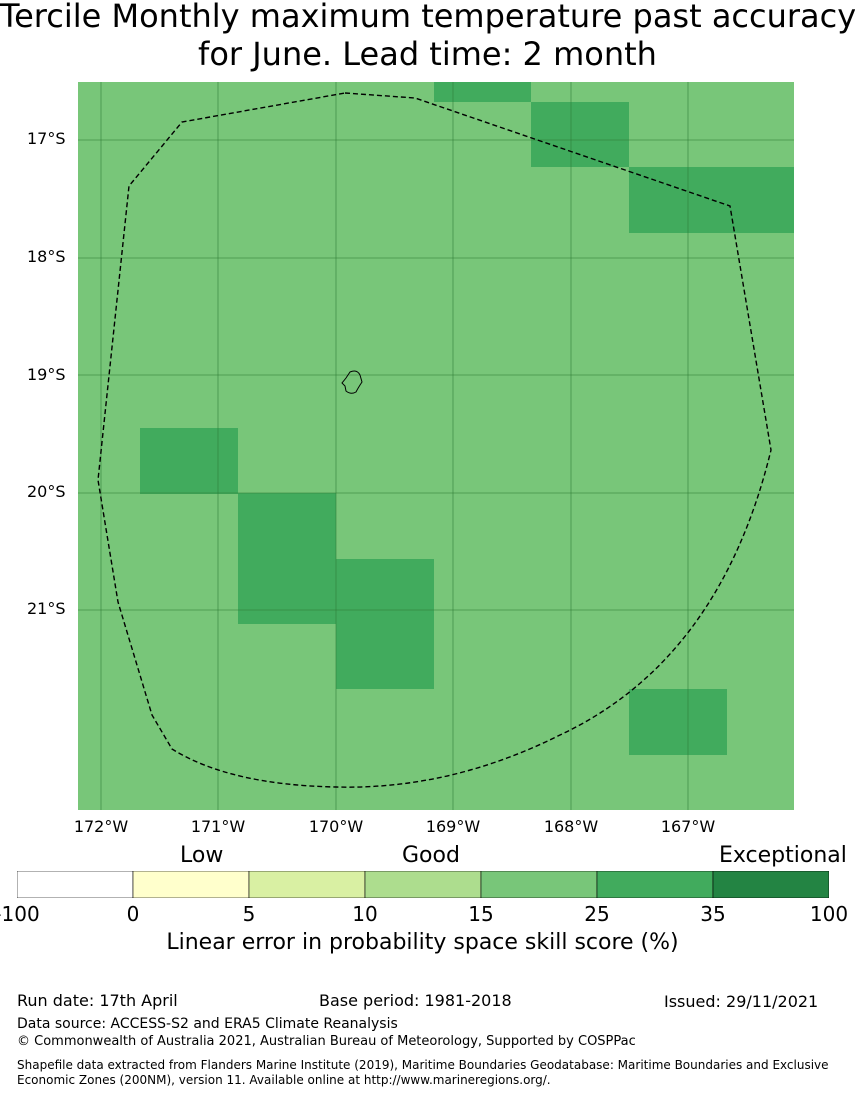 This screenshot has height=1095, width=855. Describe the element at coordinates (97, 1000) in the screenshot. I see `run-date: Run date: 17th April` at that location.